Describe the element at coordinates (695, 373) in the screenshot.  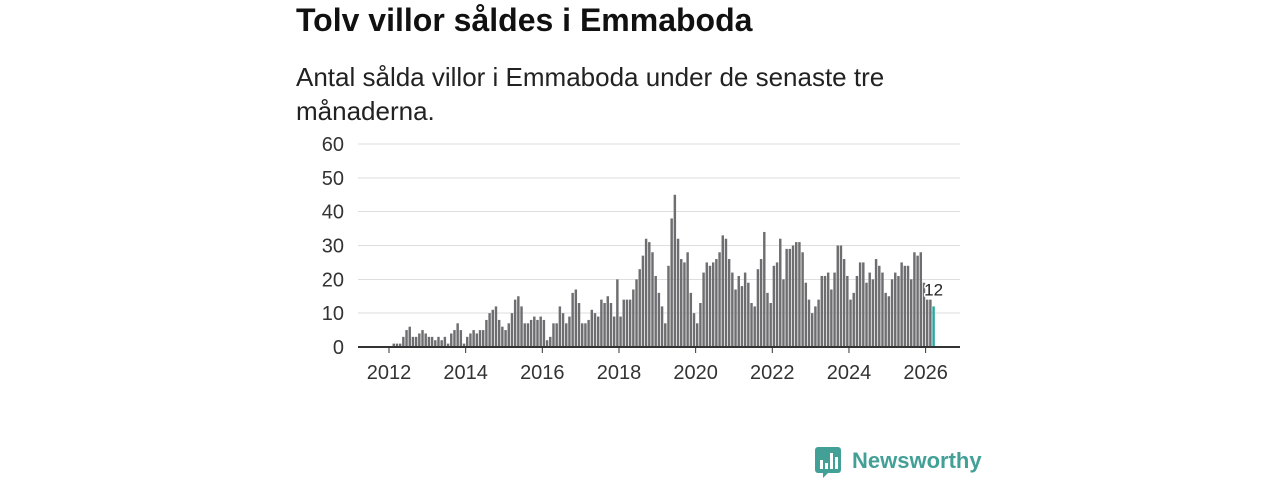
I see `x-tick-label: 2020` at that location.